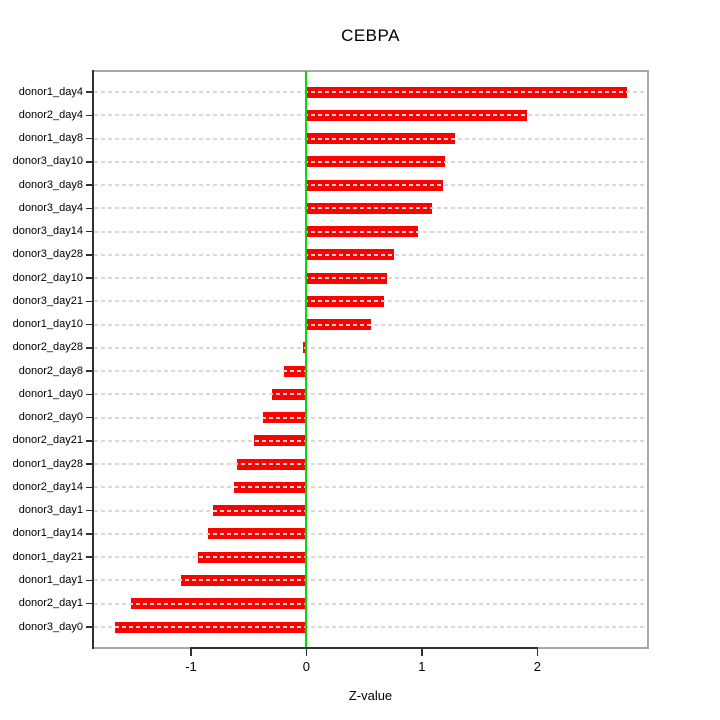 The width and height of the screenshot is (720, 720). I want to click on gridline-donor3_day8, so click(370, 185).